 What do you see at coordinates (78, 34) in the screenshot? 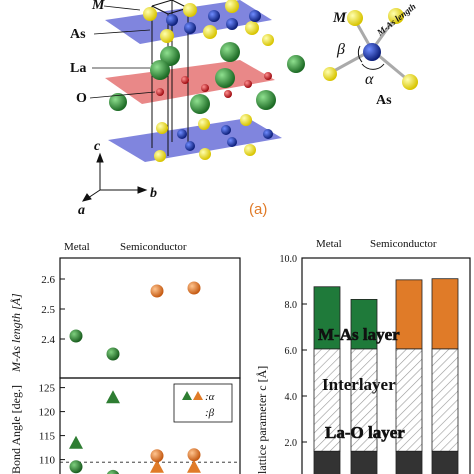
I see `label-as: As` at bounding box center [78, 34].